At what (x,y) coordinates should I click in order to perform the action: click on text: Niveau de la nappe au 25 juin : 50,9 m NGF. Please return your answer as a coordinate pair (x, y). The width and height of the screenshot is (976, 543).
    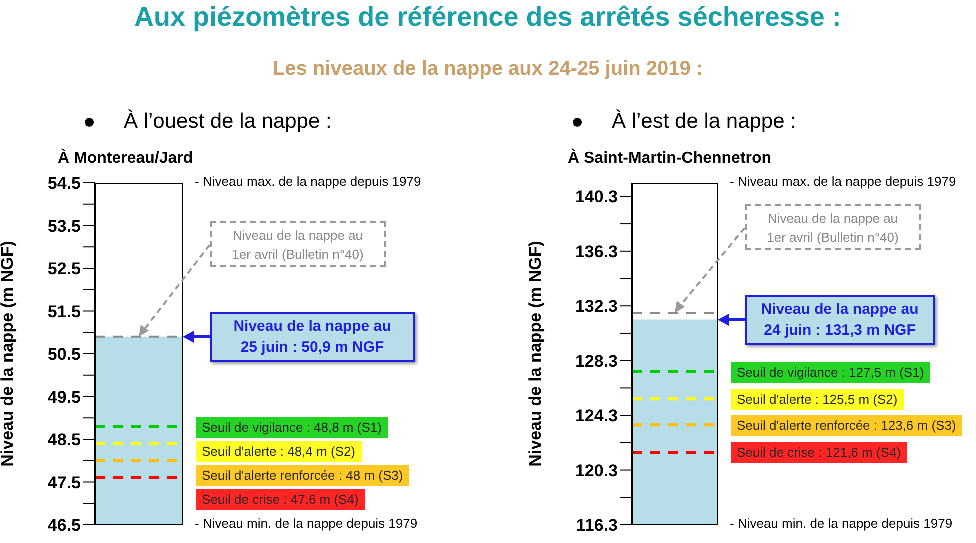
    Looking at the image, I should click on (312, 337).